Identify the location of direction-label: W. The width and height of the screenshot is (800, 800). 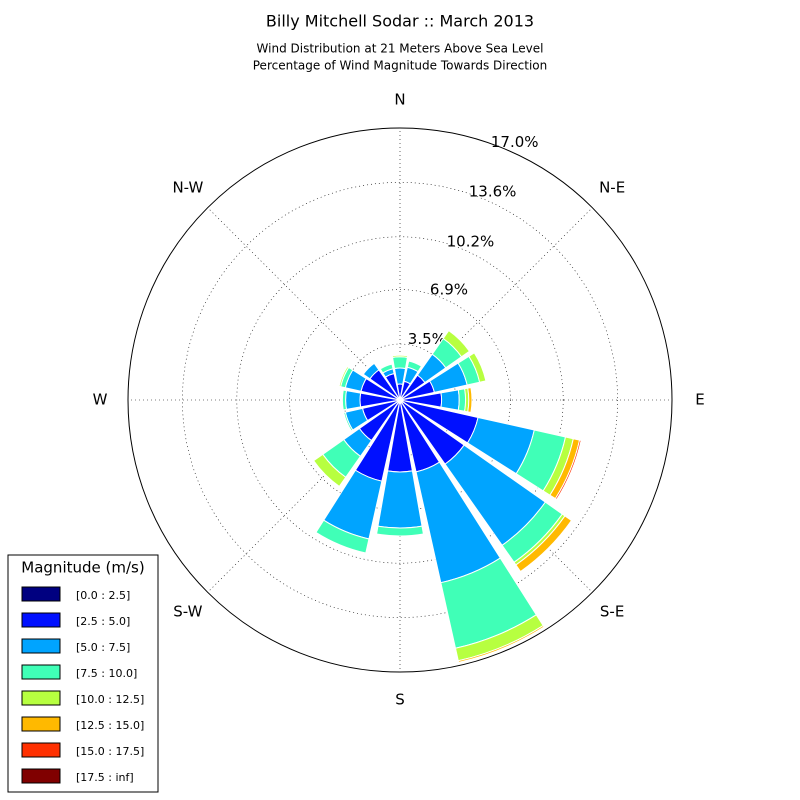
(100, 400).